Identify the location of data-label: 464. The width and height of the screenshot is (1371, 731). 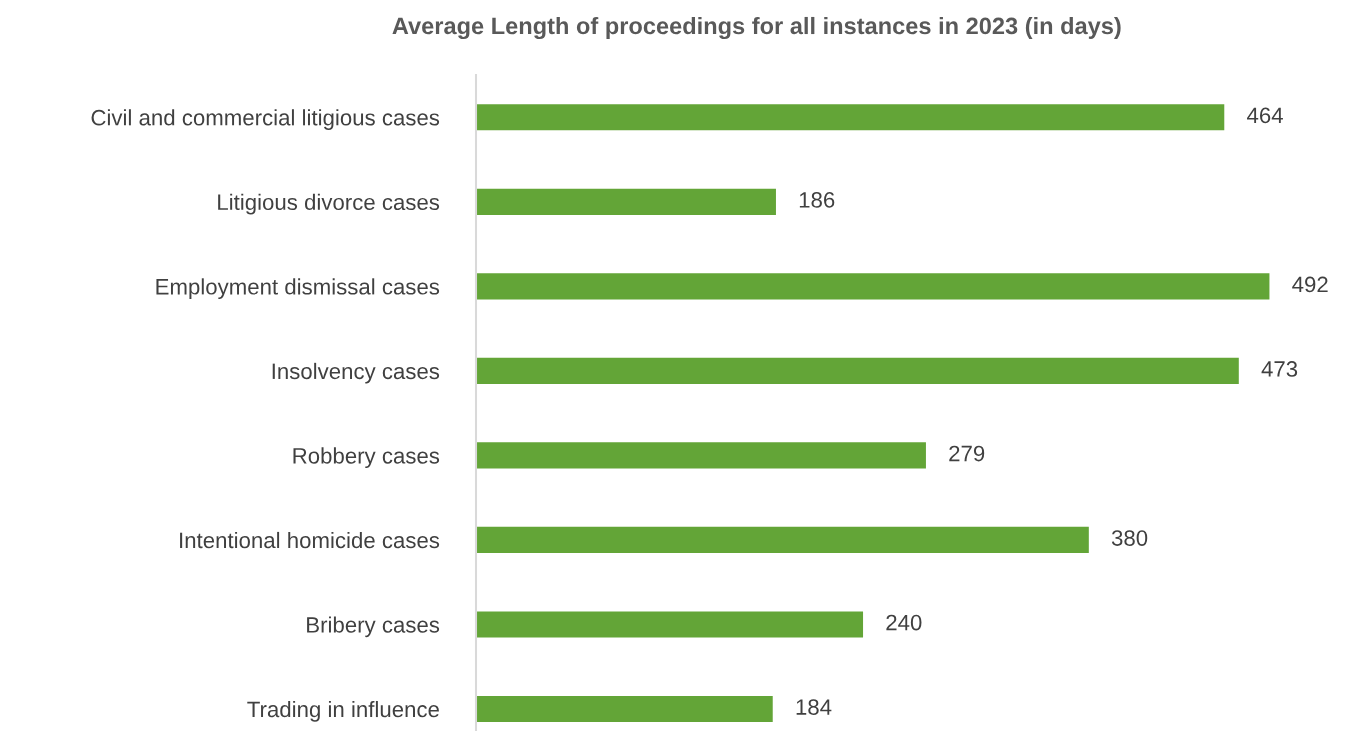
(1265, 115).